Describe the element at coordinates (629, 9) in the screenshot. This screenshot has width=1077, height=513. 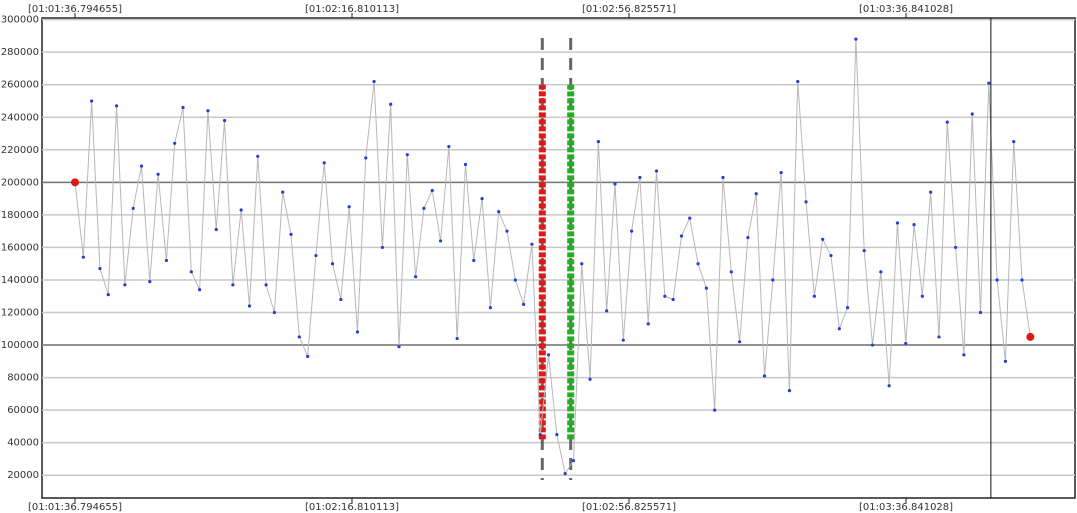
I see `x-tick-label-top: [01:02:56.825571]` at that location.